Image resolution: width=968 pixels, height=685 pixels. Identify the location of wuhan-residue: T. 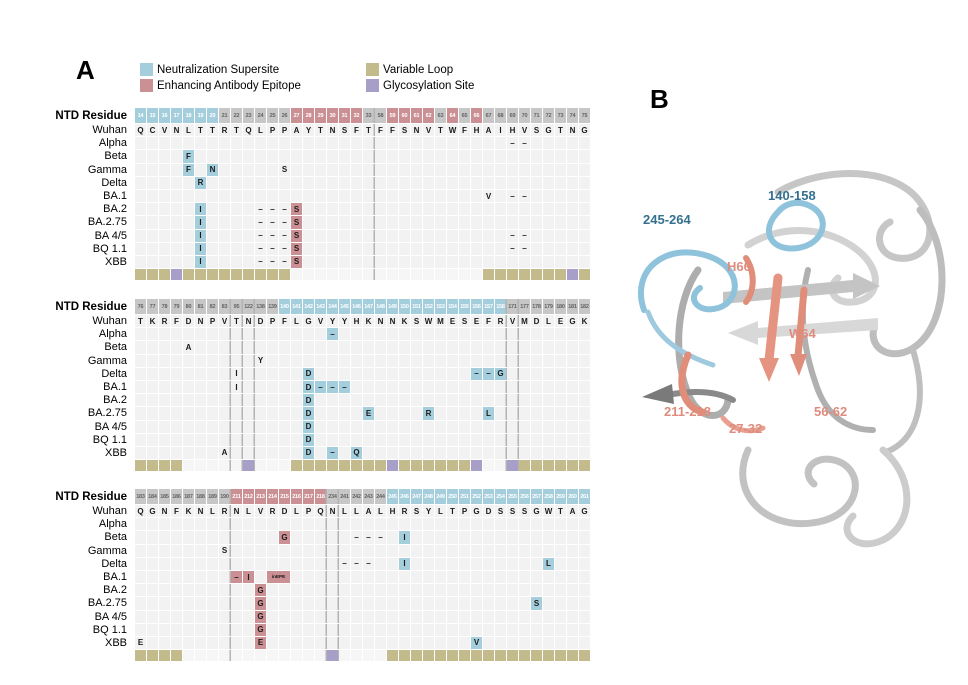
(452, 511).